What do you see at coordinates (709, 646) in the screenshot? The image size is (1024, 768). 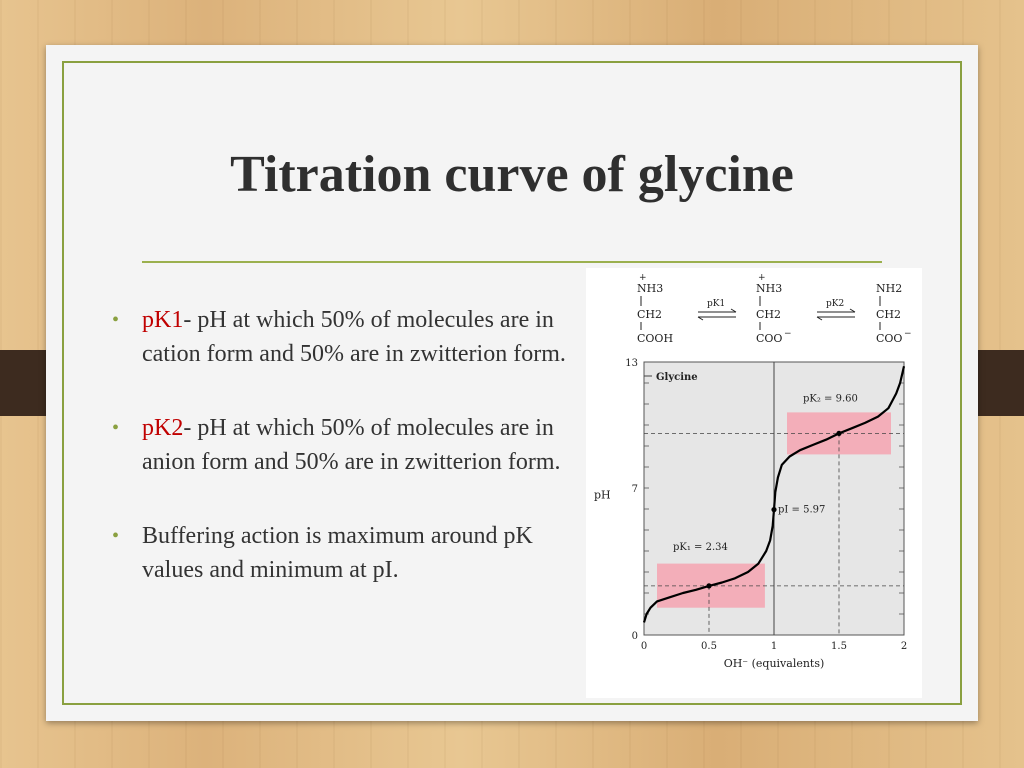 I see `x-tick-label: 0.5` at bounding box center [709, 646].